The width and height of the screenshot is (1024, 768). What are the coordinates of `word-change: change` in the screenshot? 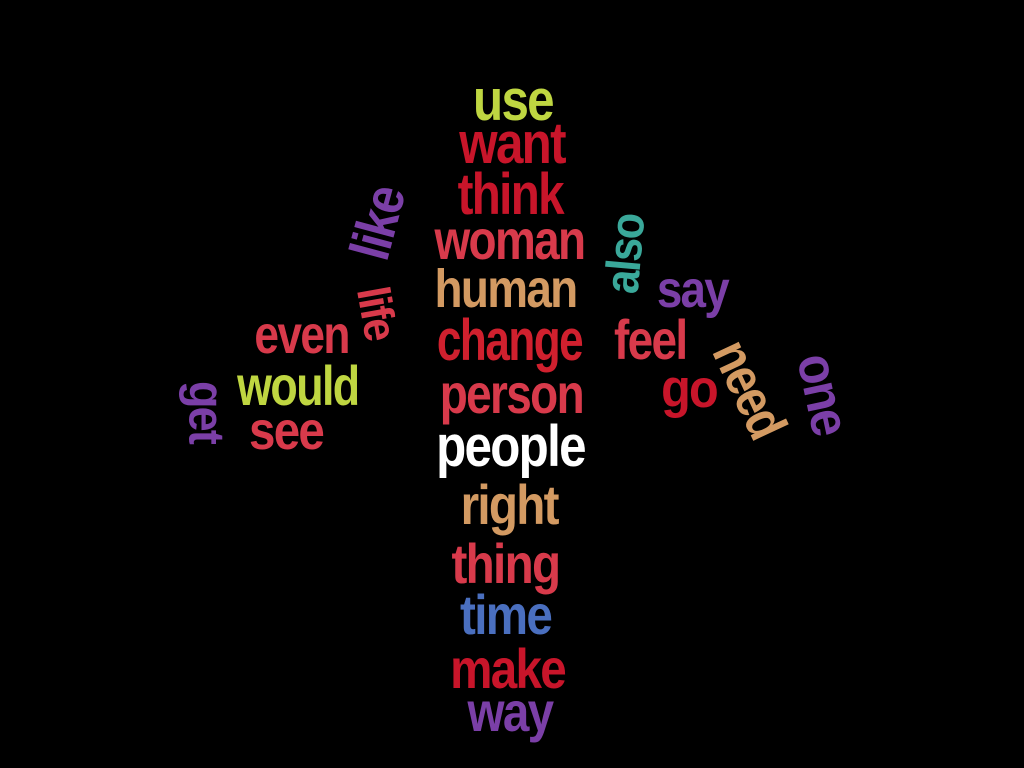 It's located at (510, 340).